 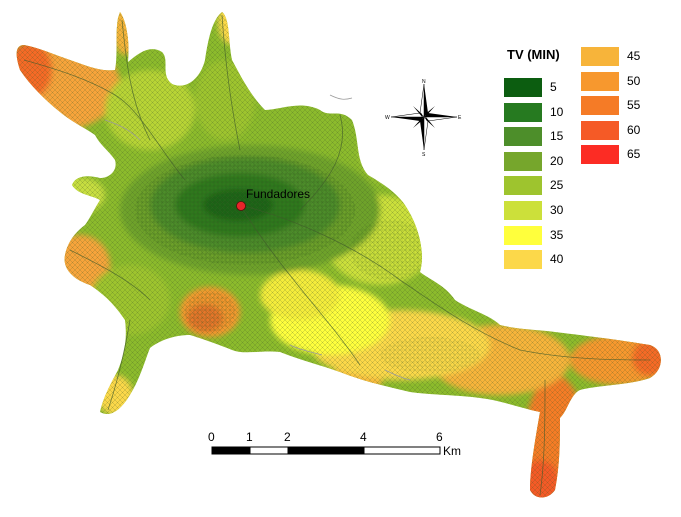 I want to click on legend-label: 40, so click(x=557, y=259).